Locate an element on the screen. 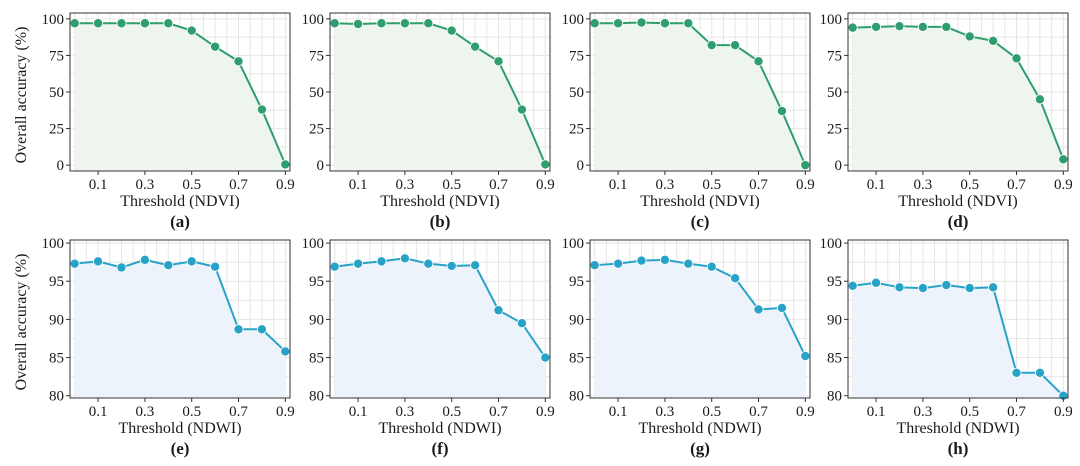  panel-label: (d) is located at coordinates (958, 221).